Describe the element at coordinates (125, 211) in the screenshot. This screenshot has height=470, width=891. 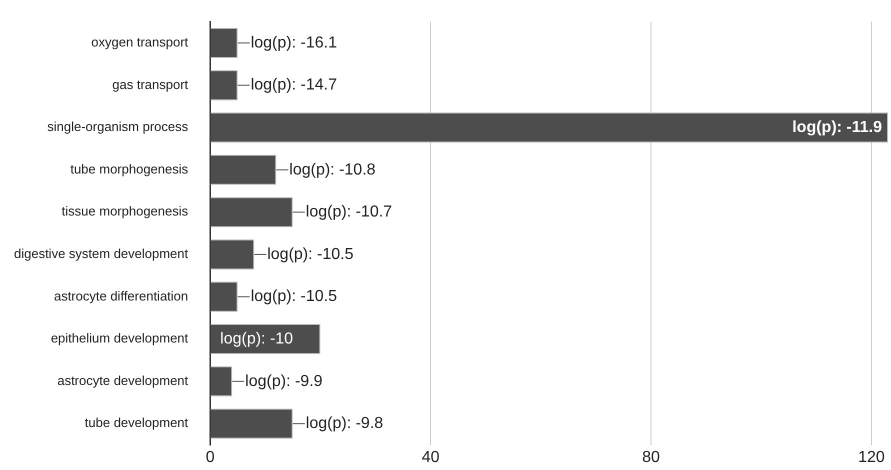
I see `y-tick-label: tissue morphogenesis` at that location.